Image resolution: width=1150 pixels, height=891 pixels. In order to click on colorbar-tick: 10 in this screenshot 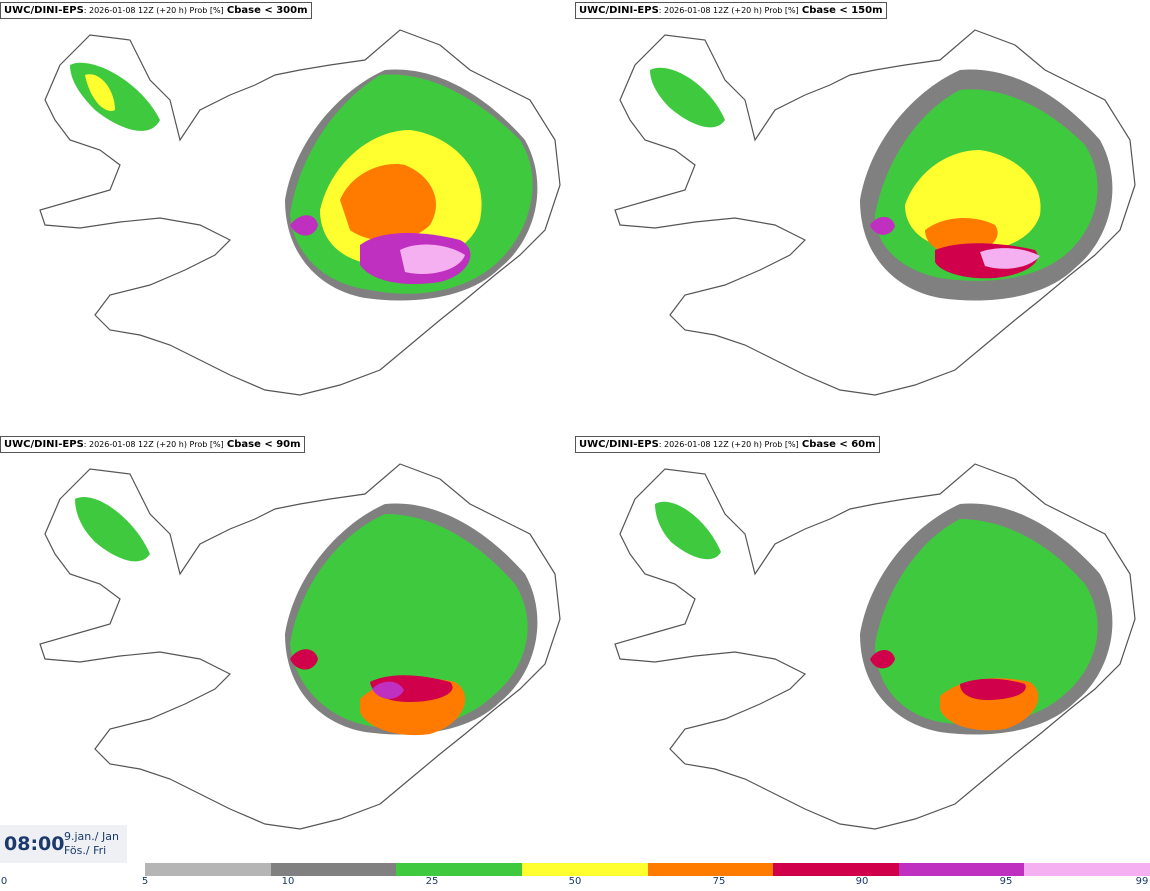, I will do `click(288, 881)`.